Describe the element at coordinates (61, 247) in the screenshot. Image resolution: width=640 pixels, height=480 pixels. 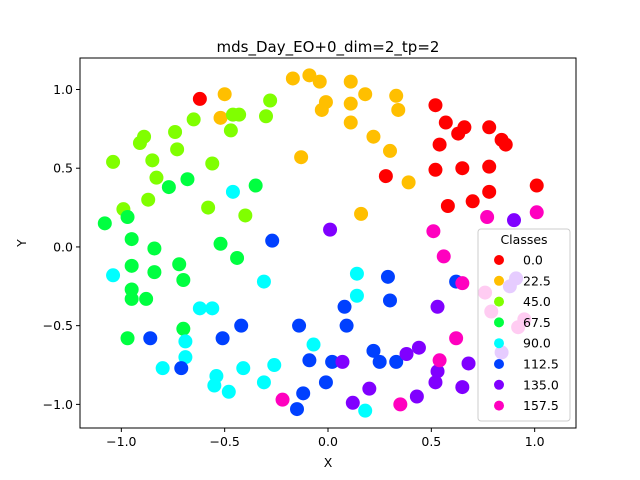
I see `y-ticks: −1.0 −0.5 0.0 0.5 1.0` at that location.